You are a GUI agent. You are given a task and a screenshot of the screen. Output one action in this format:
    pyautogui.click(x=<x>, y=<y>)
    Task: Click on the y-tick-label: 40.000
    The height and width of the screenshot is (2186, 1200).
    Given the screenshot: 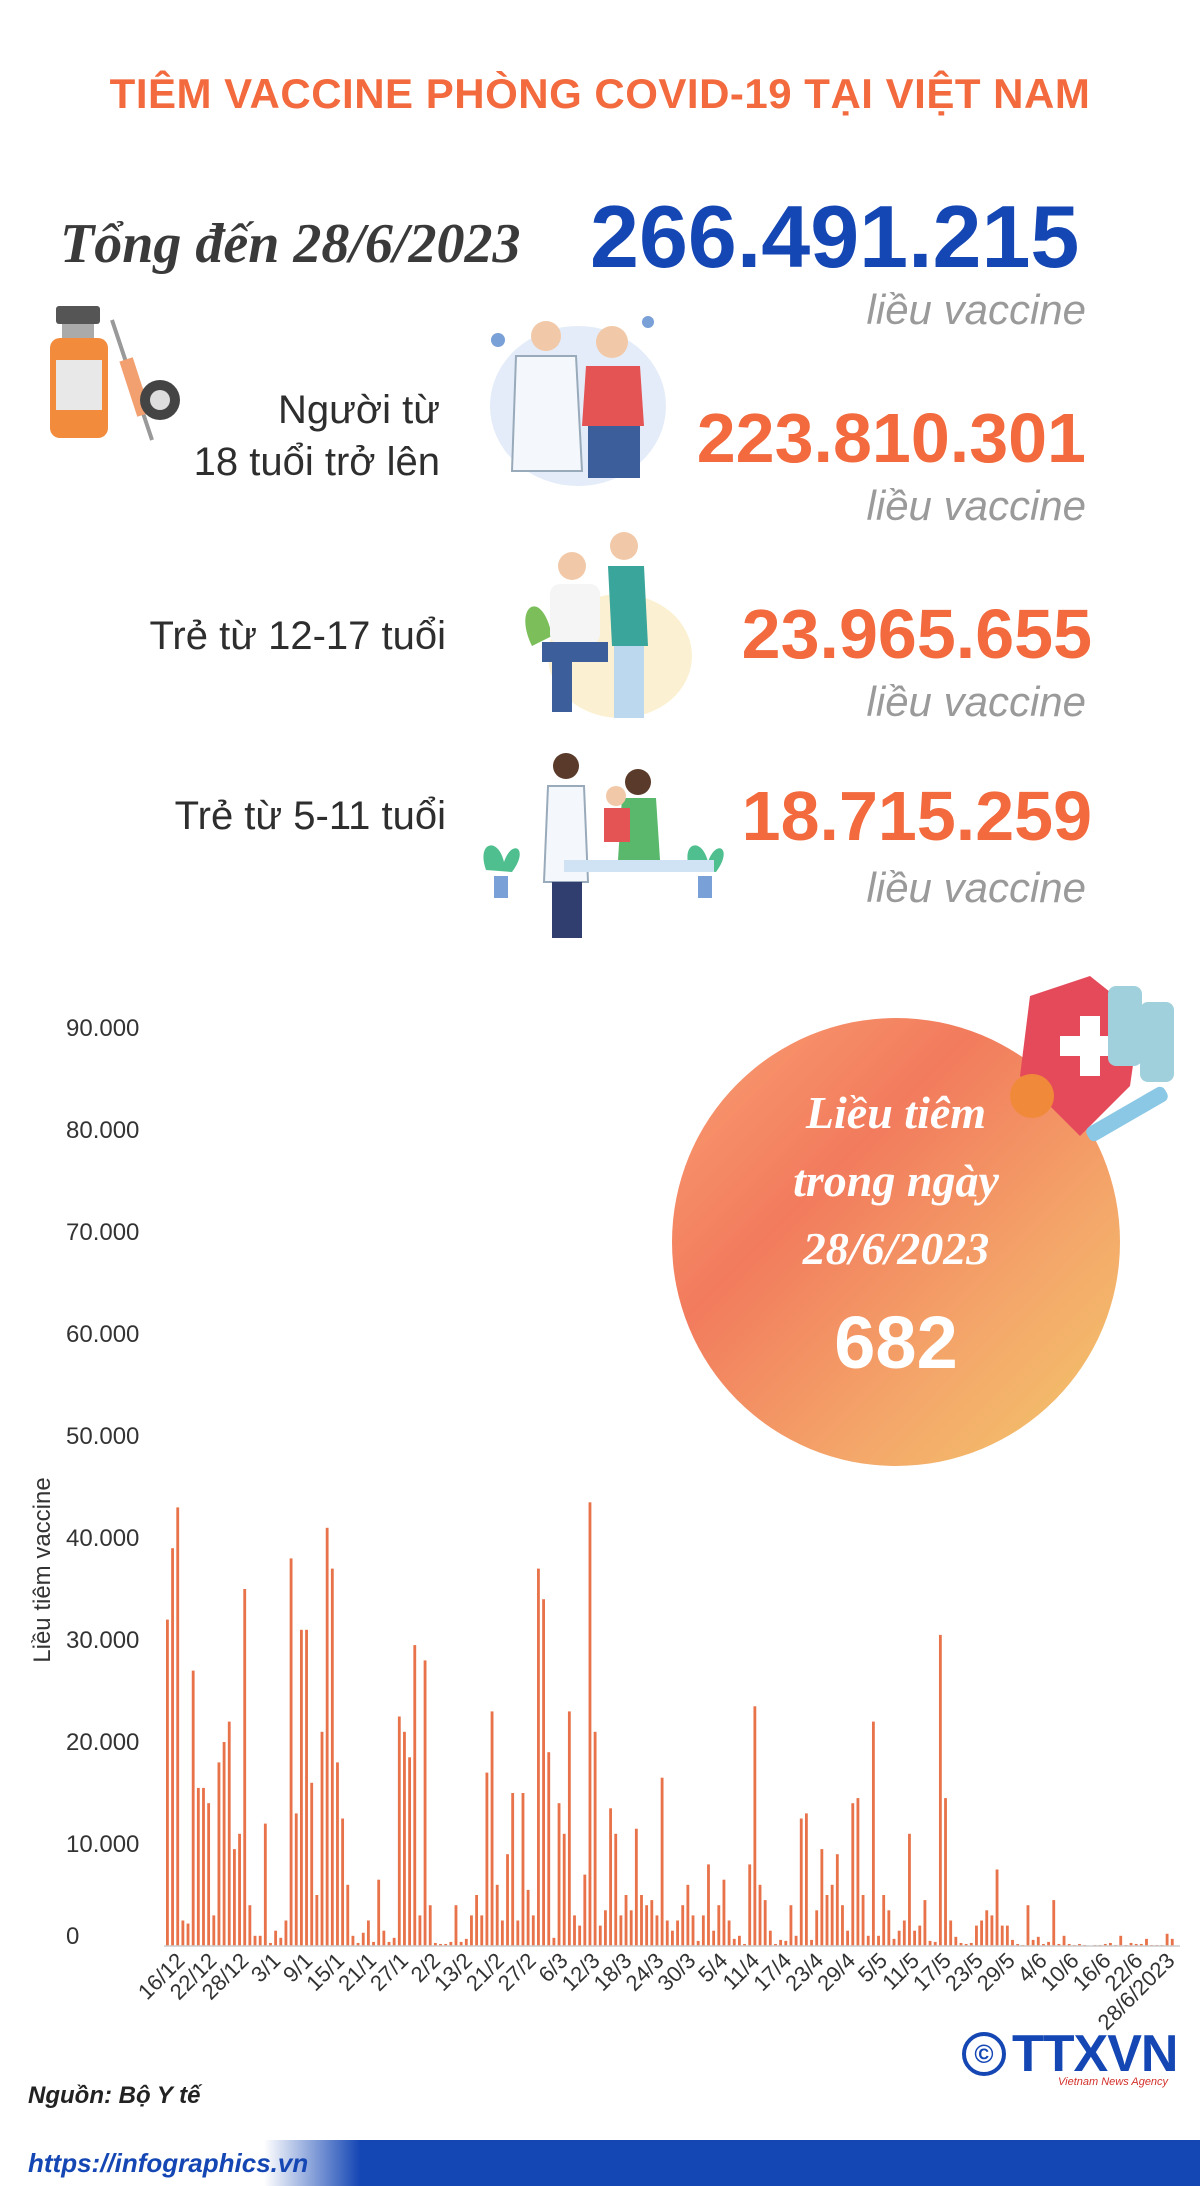 What is the action you would take?
    pyautogui.click(x=102, y=1538)
    